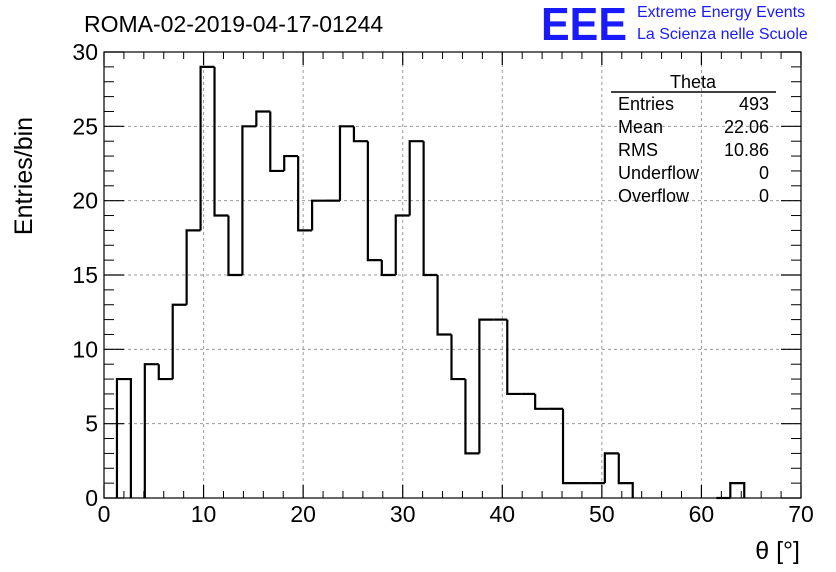 The width and height of the screenshot is (836, 572). I want to click on stats-row-label: RMS, so click(638, 150).